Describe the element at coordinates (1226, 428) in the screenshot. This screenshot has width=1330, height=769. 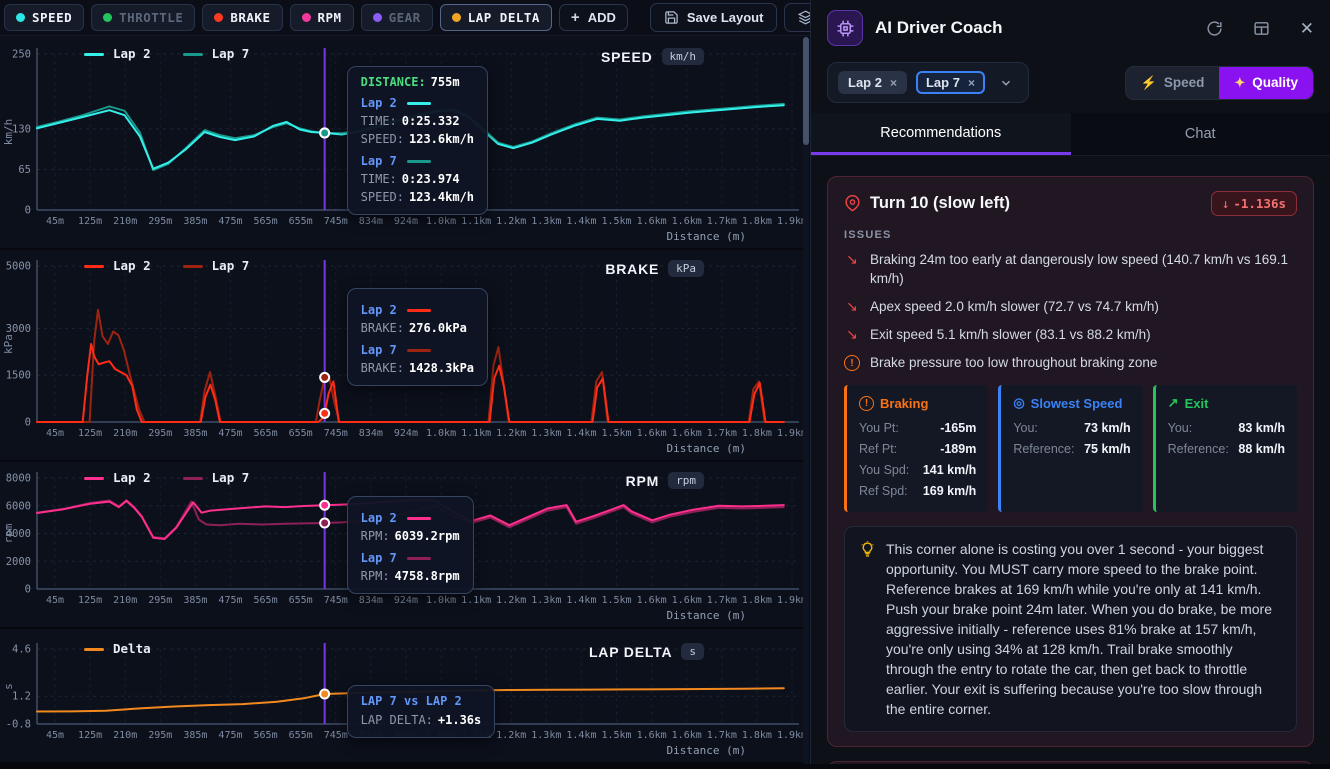
I see `stat-row: You:83 km/h` at that location.